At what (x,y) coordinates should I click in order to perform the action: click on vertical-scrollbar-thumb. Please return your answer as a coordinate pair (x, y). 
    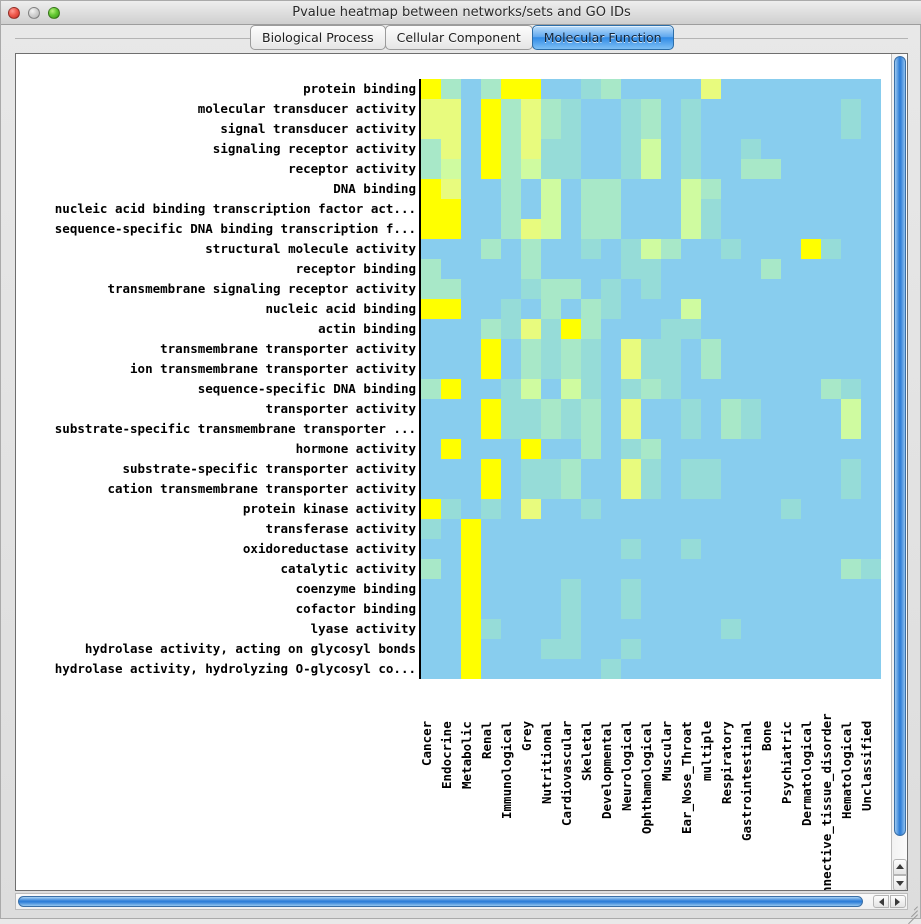
    Looking at the image, I should click on (900, 446).